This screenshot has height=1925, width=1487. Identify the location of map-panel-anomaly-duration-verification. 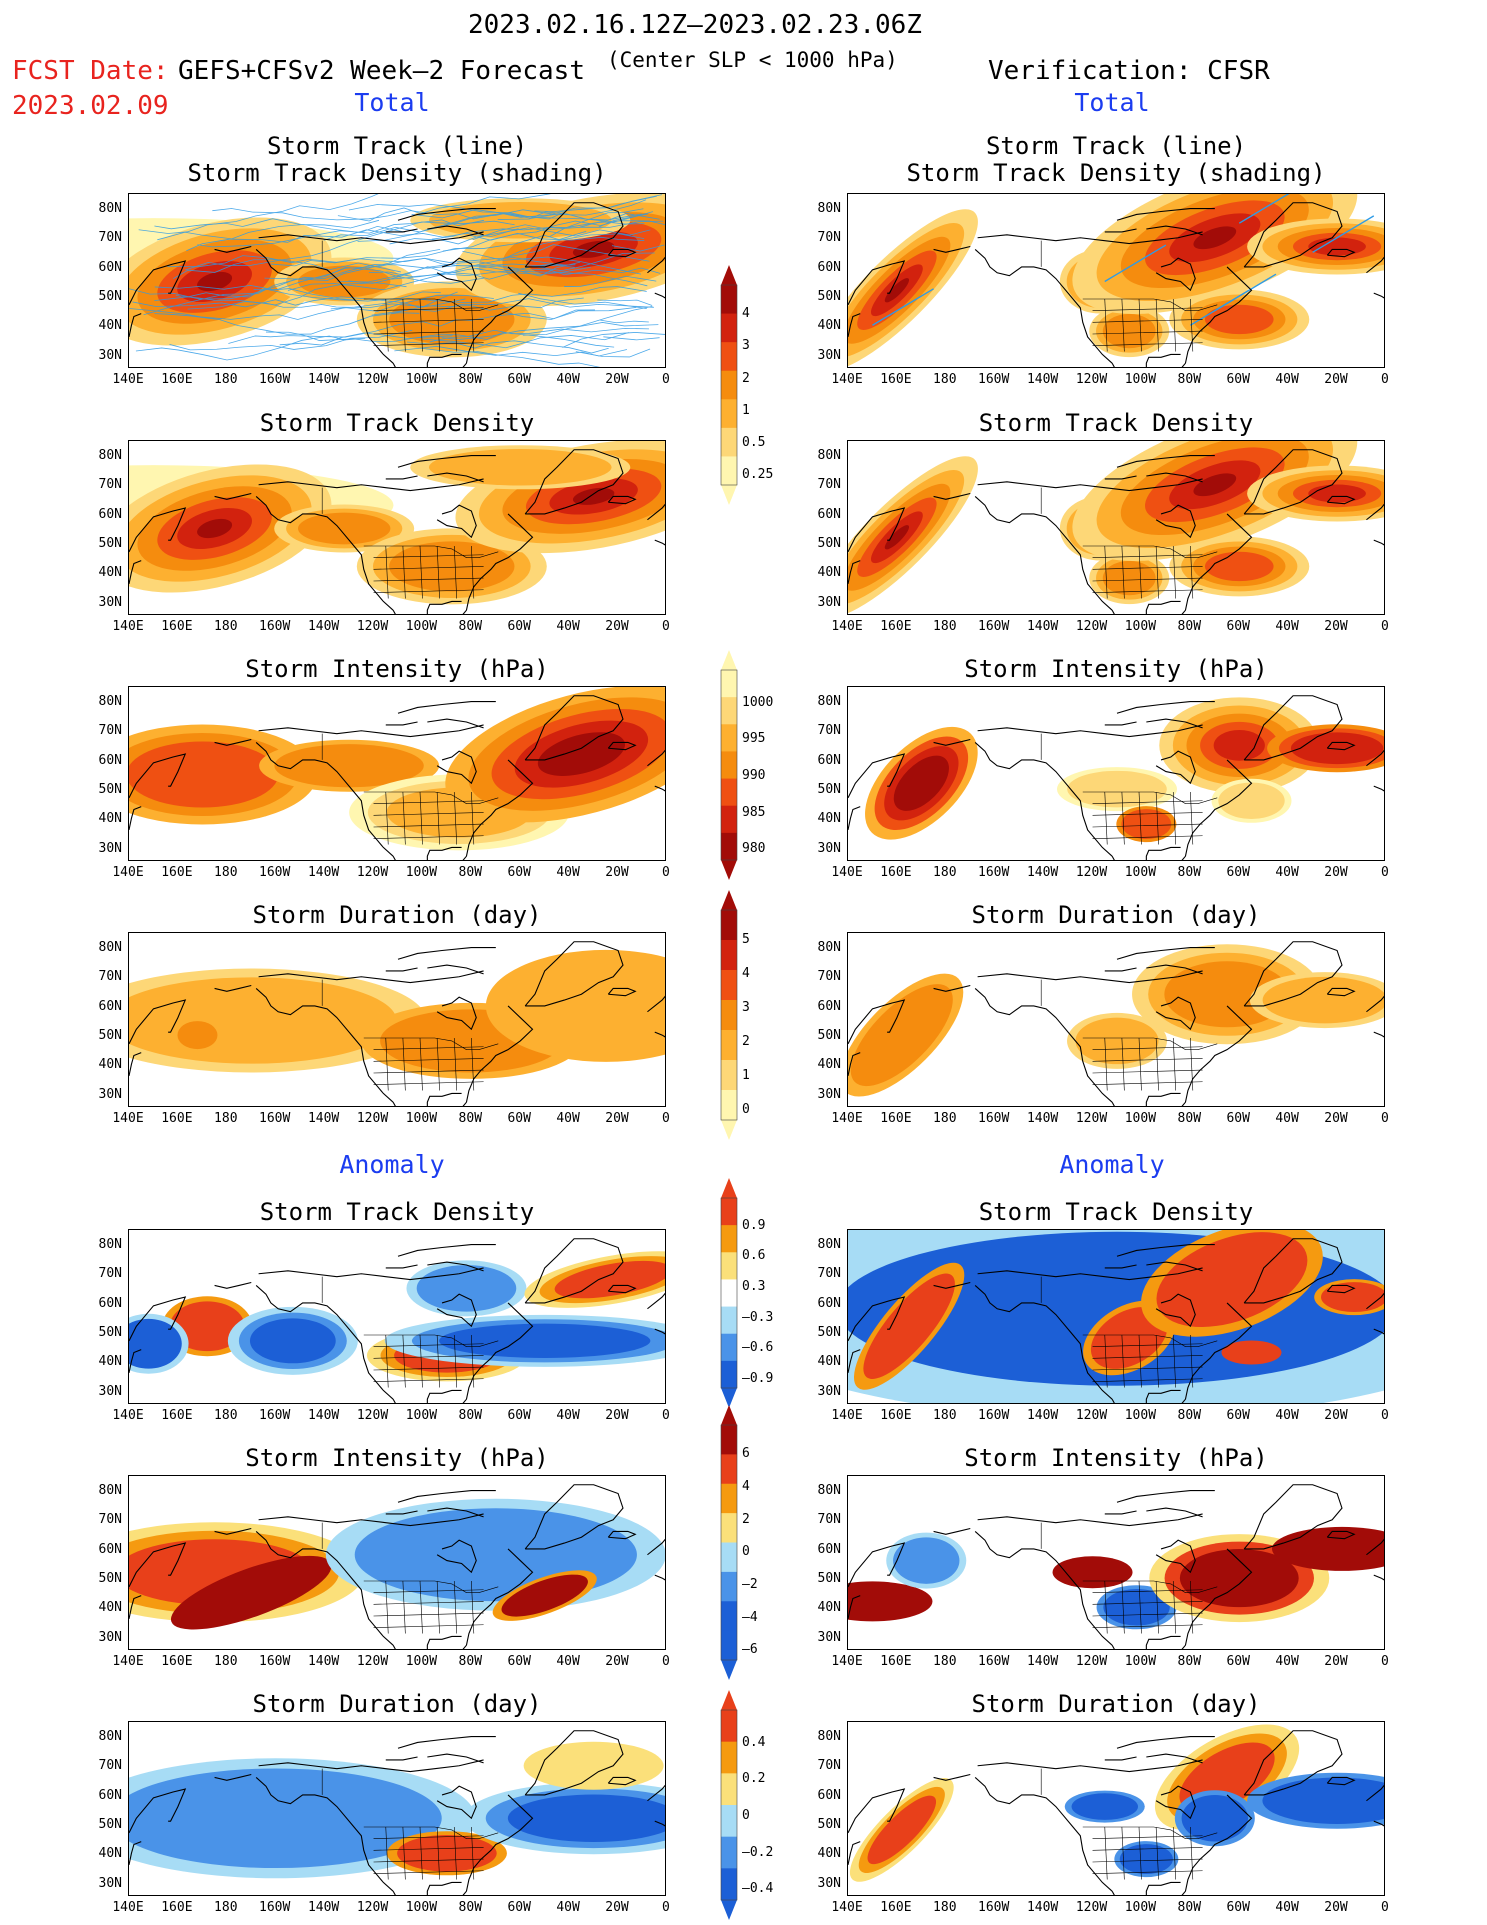
(1116, 1808).